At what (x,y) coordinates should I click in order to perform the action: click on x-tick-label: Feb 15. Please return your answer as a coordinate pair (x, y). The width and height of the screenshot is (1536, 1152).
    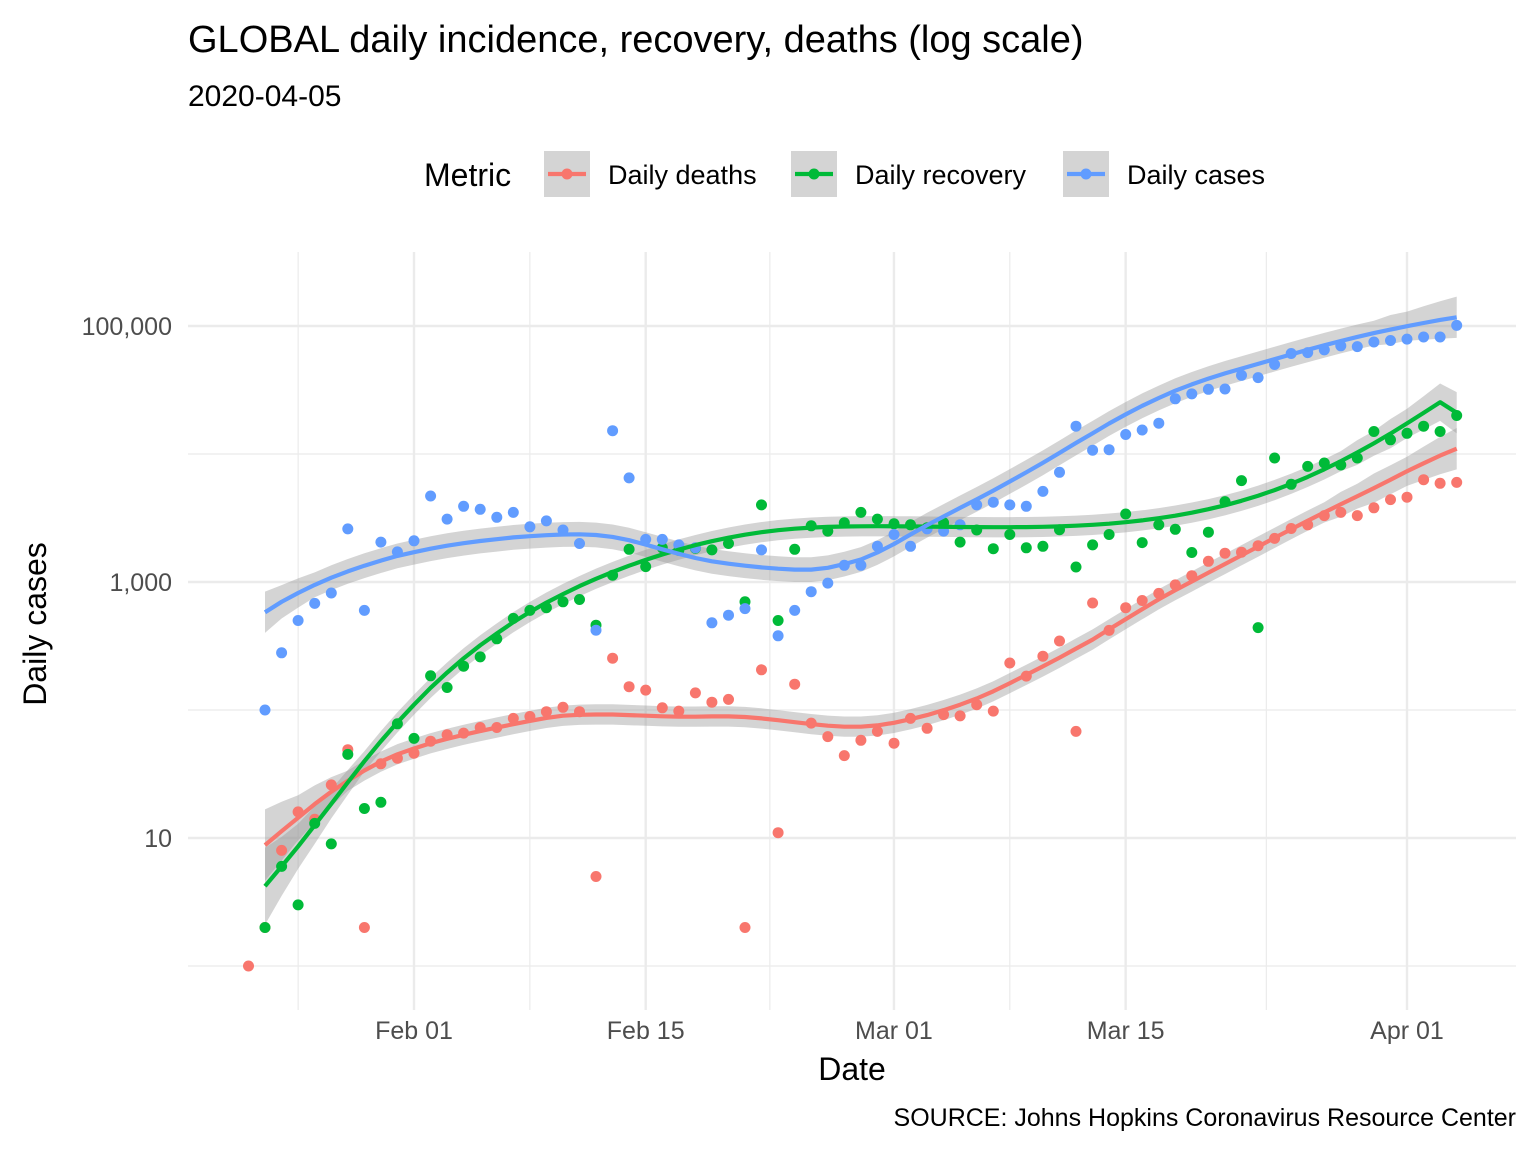
    Looking at the image, I should click on (646, 1031).